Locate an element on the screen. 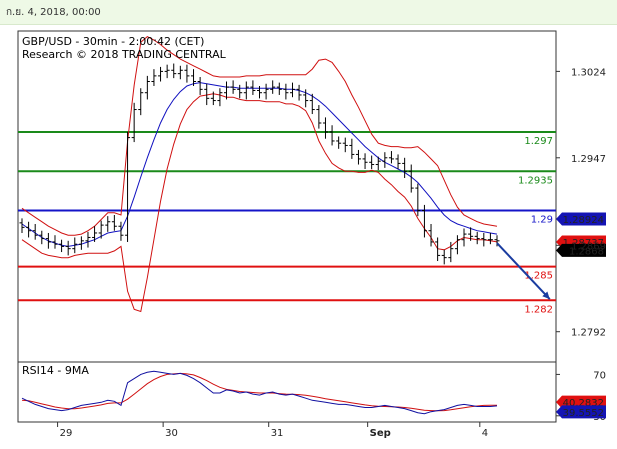  y-tick-label-3: 1.2792 is located at coordinates (588, 333).